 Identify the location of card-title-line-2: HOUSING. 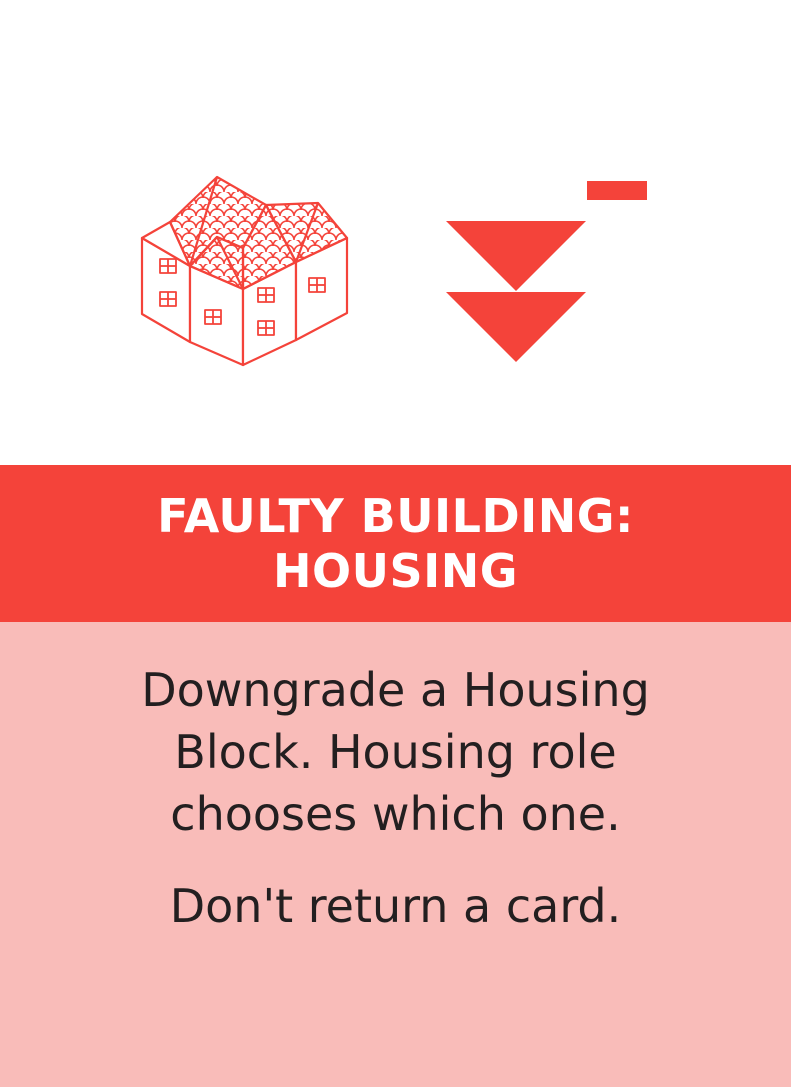
(395, 570).